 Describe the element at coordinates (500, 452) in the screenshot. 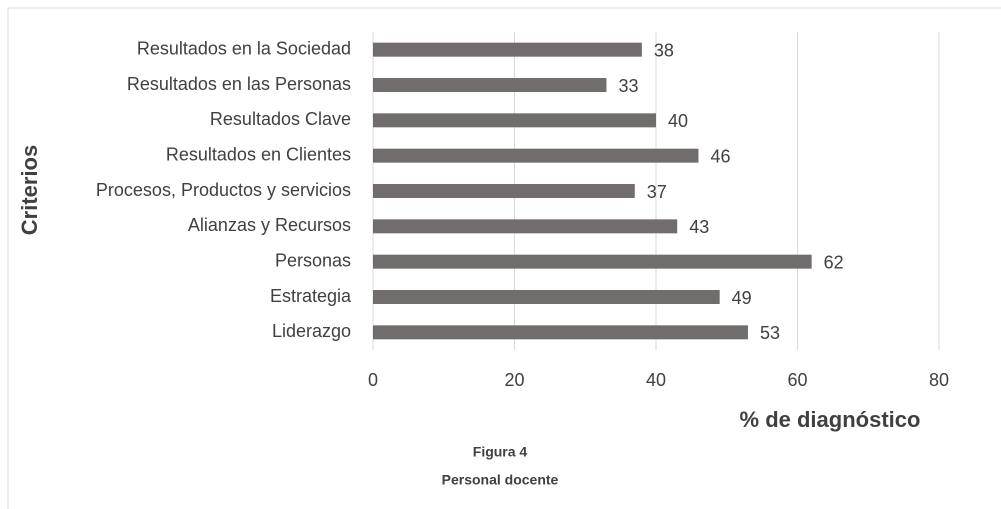

I see `caption-line: Figura 4` at that location.